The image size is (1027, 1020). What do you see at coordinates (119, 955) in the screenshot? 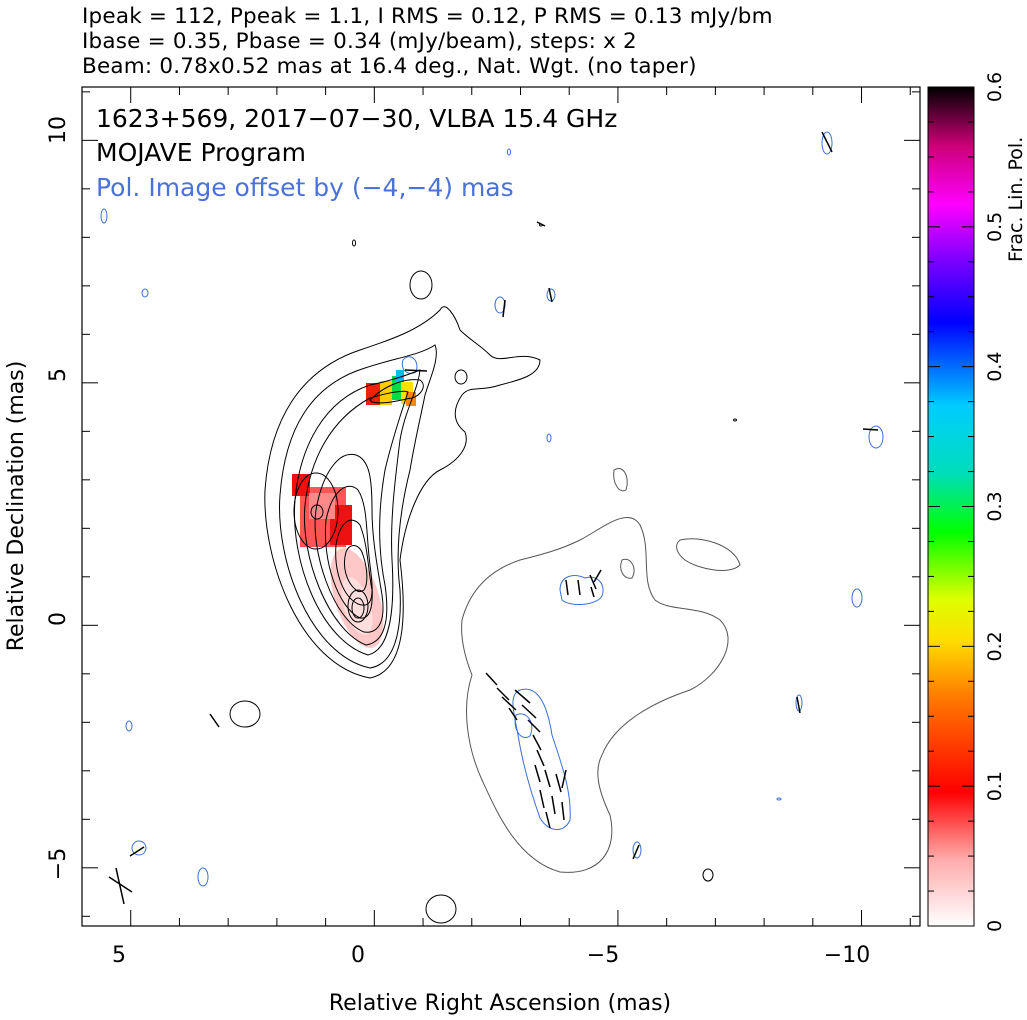
I see `x-tick-label-5: 5` at bounding box center [119, 955].